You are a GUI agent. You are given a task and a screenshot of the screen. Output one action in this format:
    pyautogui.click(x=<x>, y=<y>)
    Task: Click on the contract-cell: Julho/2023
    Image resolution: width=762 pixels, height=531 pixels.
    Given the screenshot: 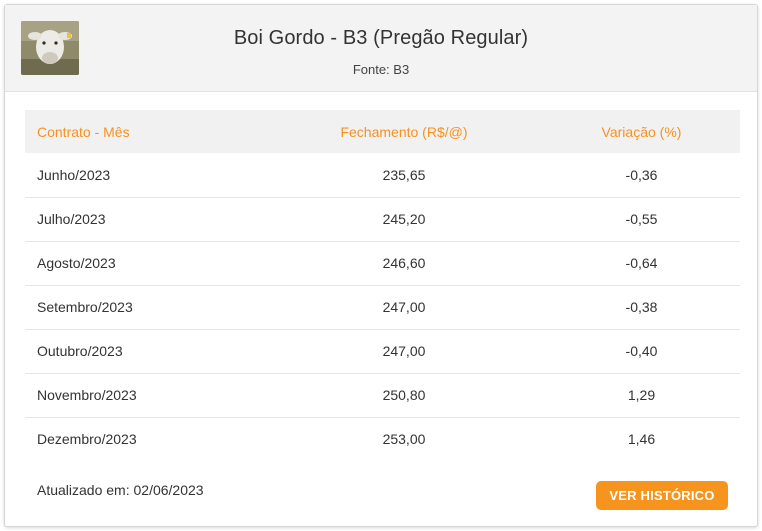 What is the action you would take?
    pyautogui.click(x=145, y=219)
    